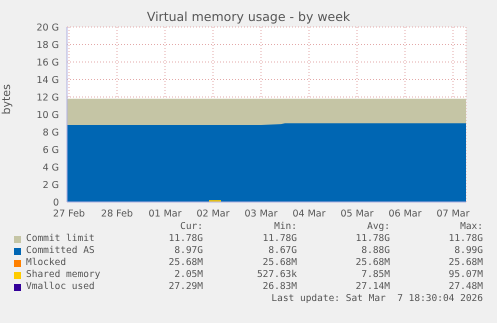 This screenshot has width=497, height=323. Describe the element at coordinates (375, 250) in the screenshot. I see `text: 8.88G` at that location.